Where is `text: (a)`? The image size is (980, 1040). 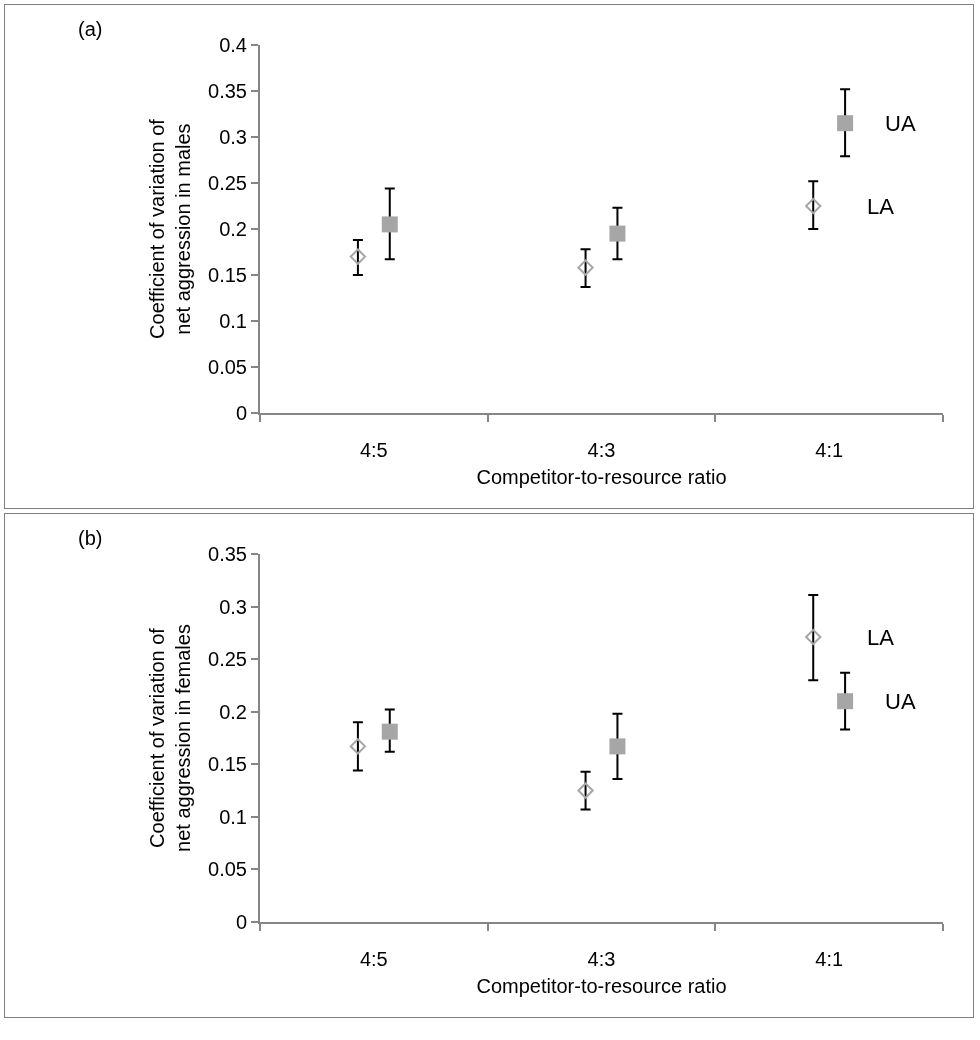 text: (a) is located at coordinates (90, 29).